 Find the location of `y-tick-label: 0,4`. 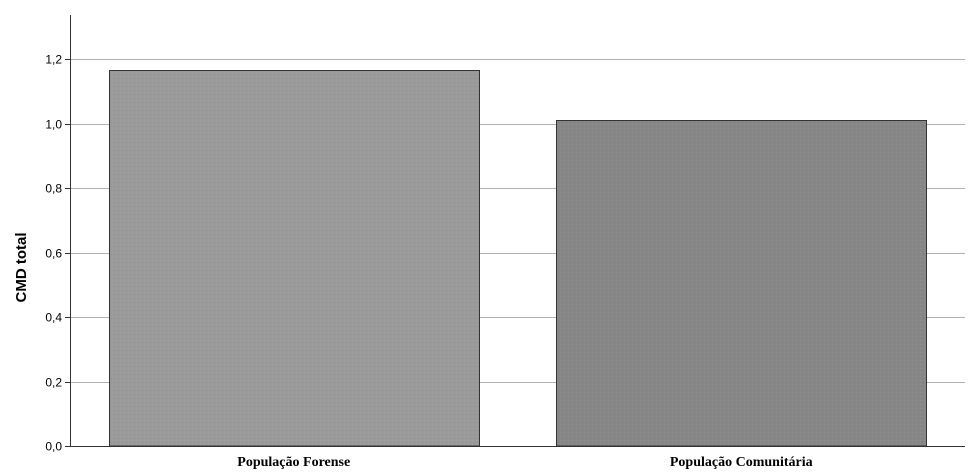

y-tick-label: 0,4 is located at coordinates (53, 318).